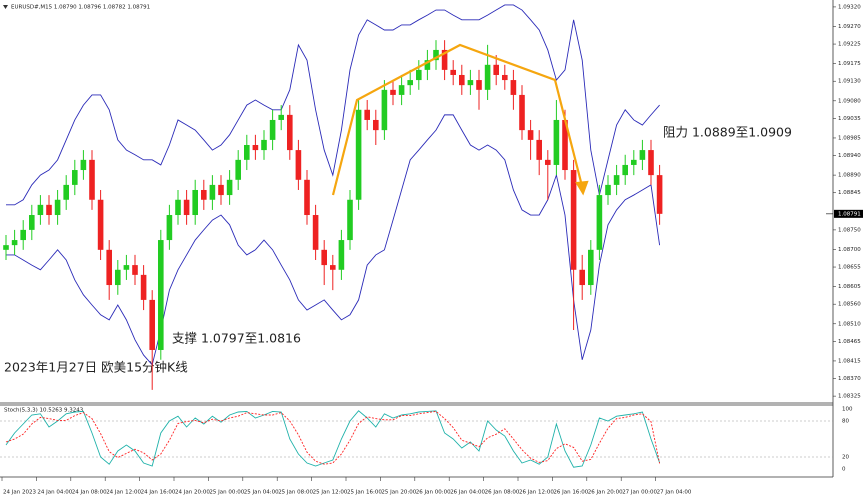 This screenshot has height=501, width=865. Describe the element at coordinates (96, 367) in the screenshot. I see `annotation: 2023年1月27日 欧美15分钟K线` at that location.